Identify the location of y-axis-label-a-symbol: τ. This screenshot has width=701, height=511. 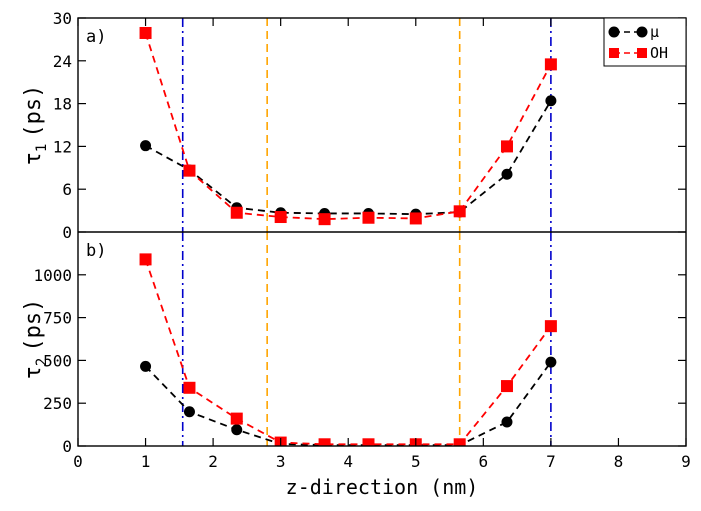
(33, 158).